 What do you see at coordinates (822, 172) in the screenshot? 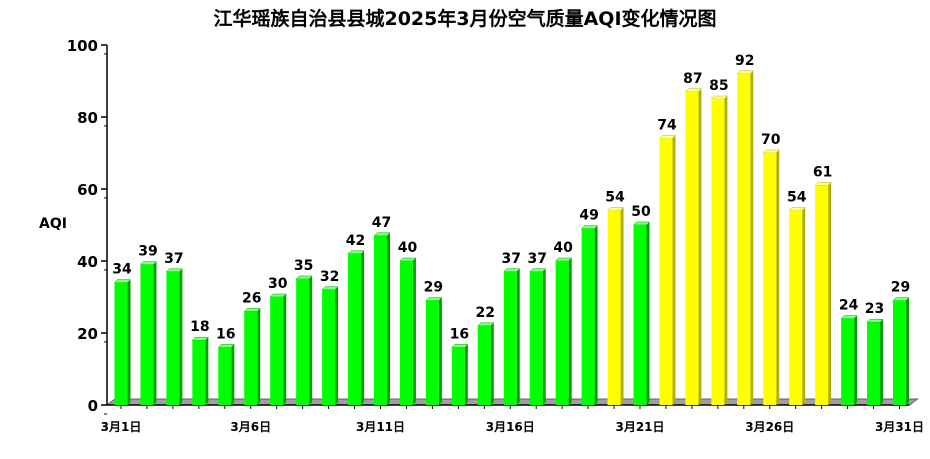
I see `data-label: 61` at bounding box center [822, 172].